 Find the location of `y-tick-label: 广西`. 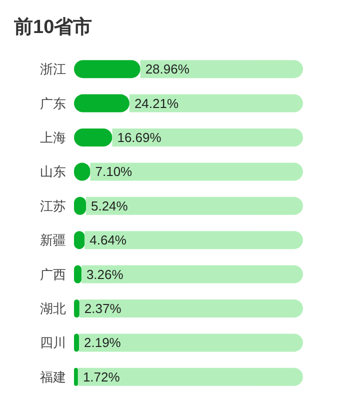

y-tick-label: 广西 is located at coordinates (53, 274).